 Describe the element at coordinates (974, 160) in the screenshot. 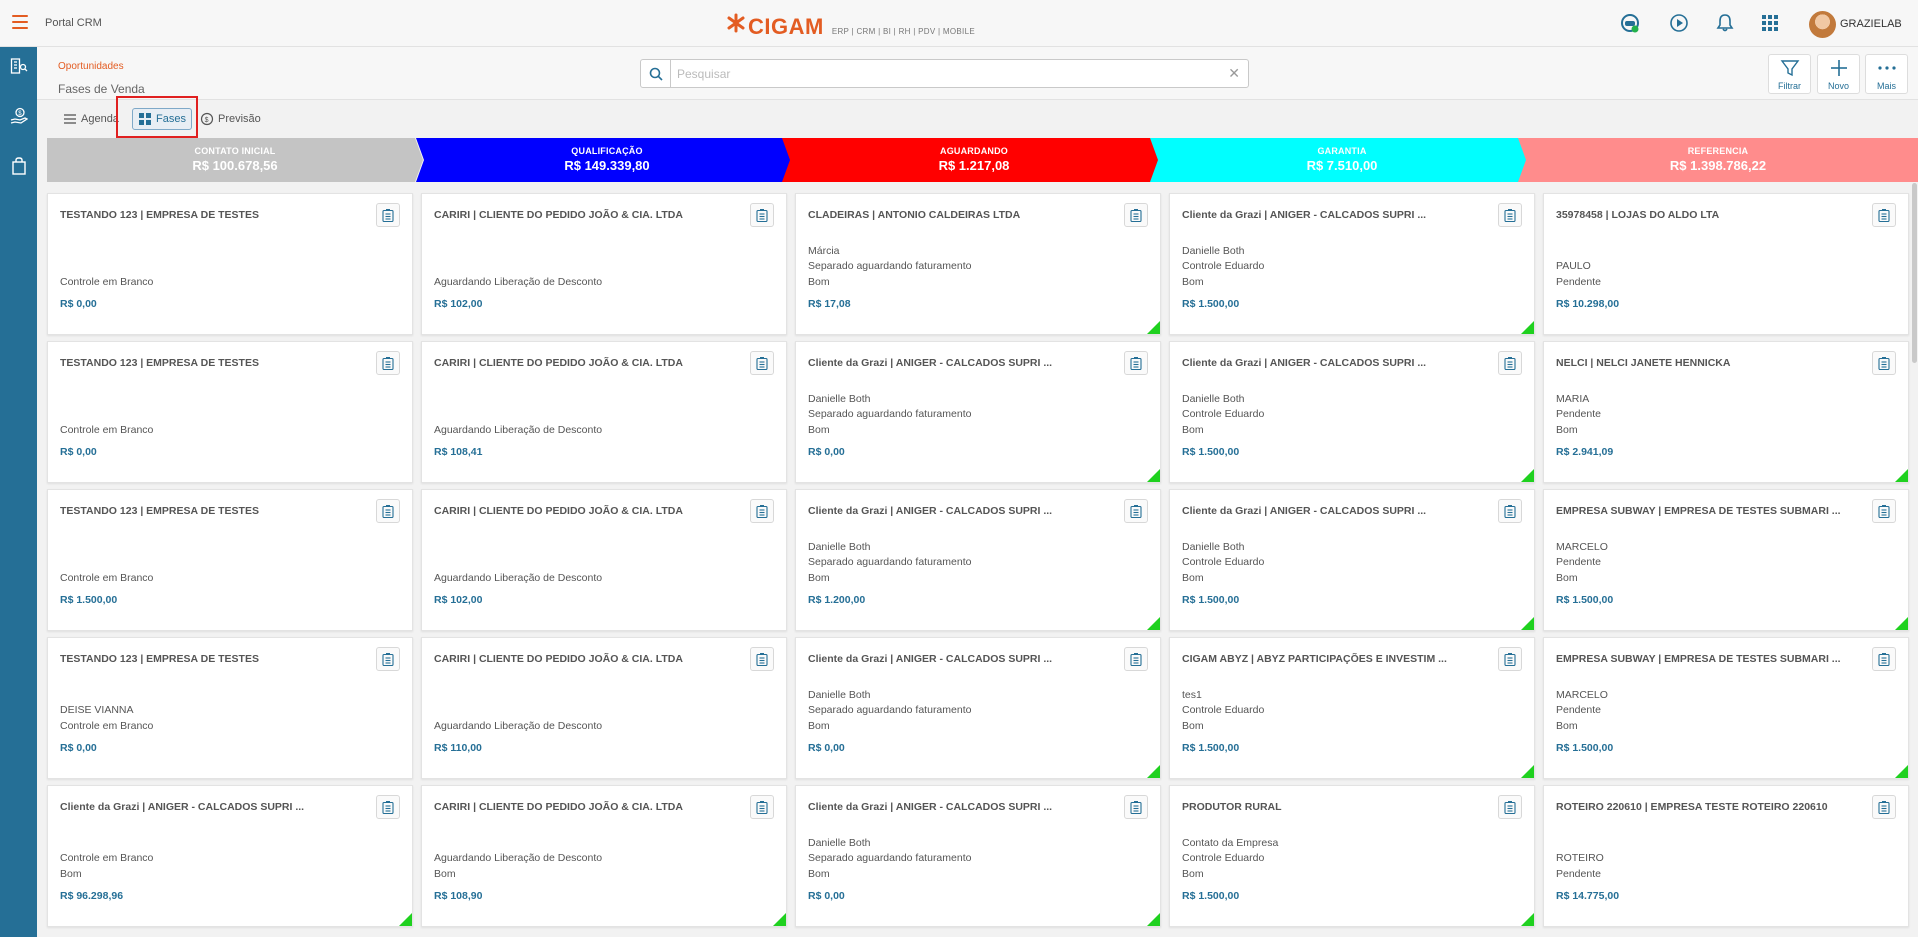

I see `phase-3: AGUARDANDO R$ 1.217,08` at that location.